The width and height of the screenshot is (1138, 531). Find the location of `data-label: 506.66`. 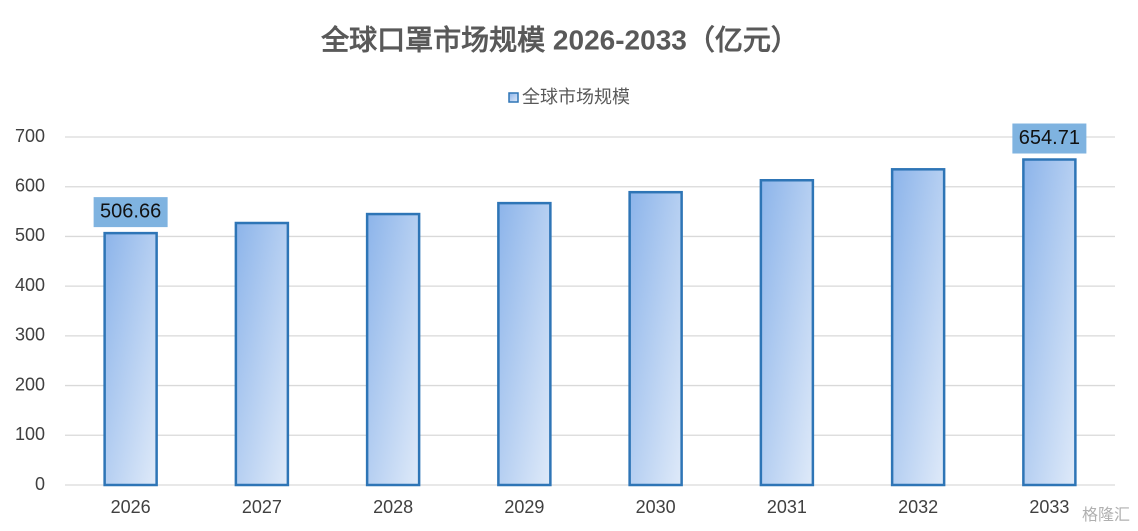

data-label: 506.66 is located at coordinates (130, 211).